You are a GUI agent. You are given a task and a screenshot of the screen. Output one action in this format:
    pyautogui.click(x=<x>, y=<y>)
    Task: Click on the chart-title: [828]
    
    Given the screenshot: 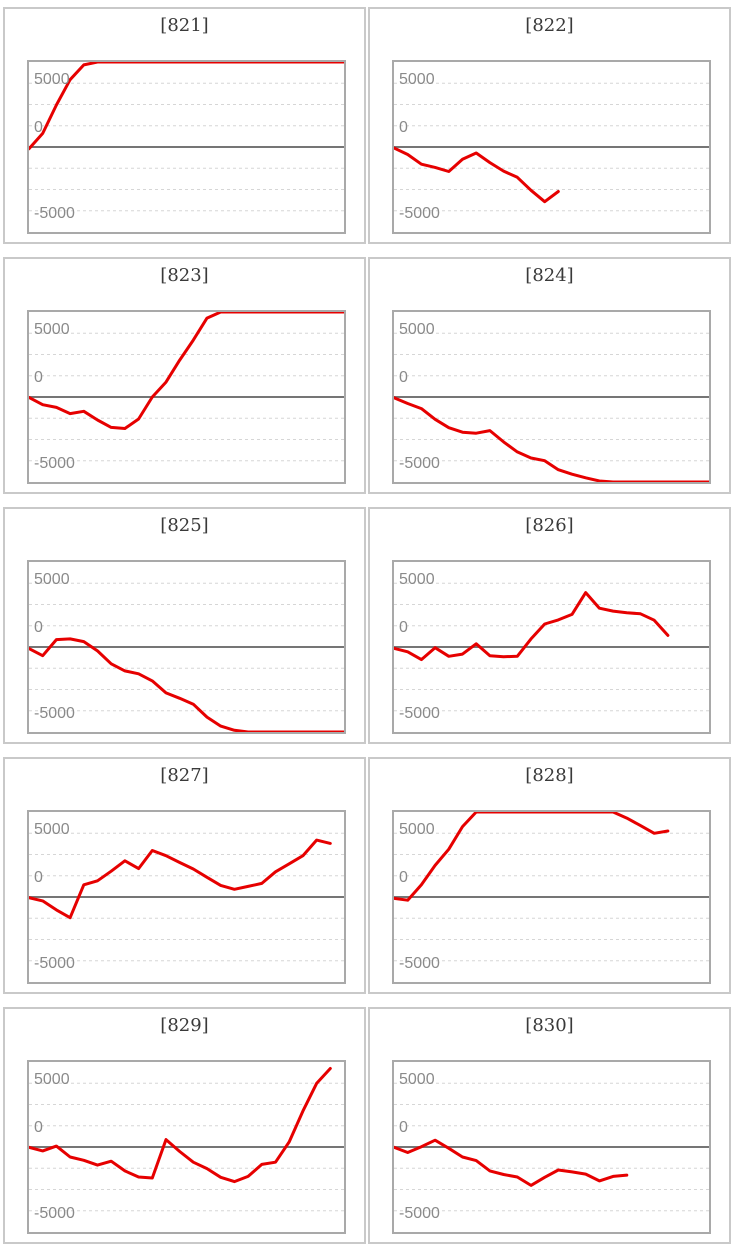 What is the action you would take?
    pyautogui.click(x=549, y=775)
    